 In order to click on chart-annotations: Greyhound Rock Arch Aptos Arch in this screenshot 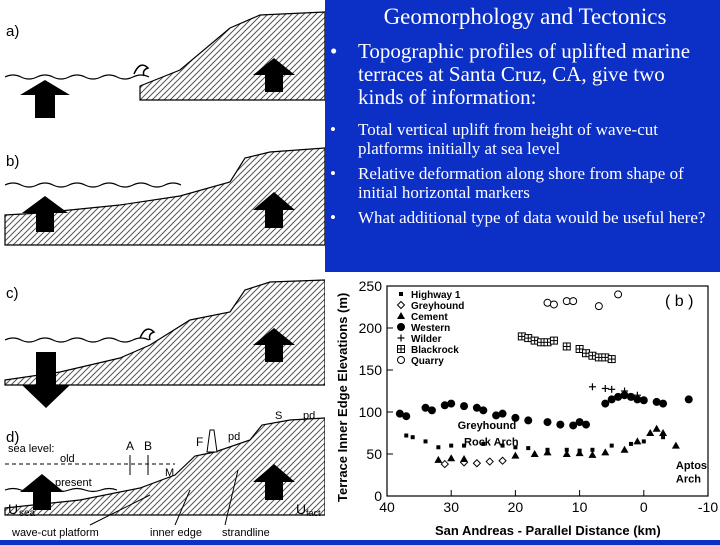, I will do `click(582, 453)`.